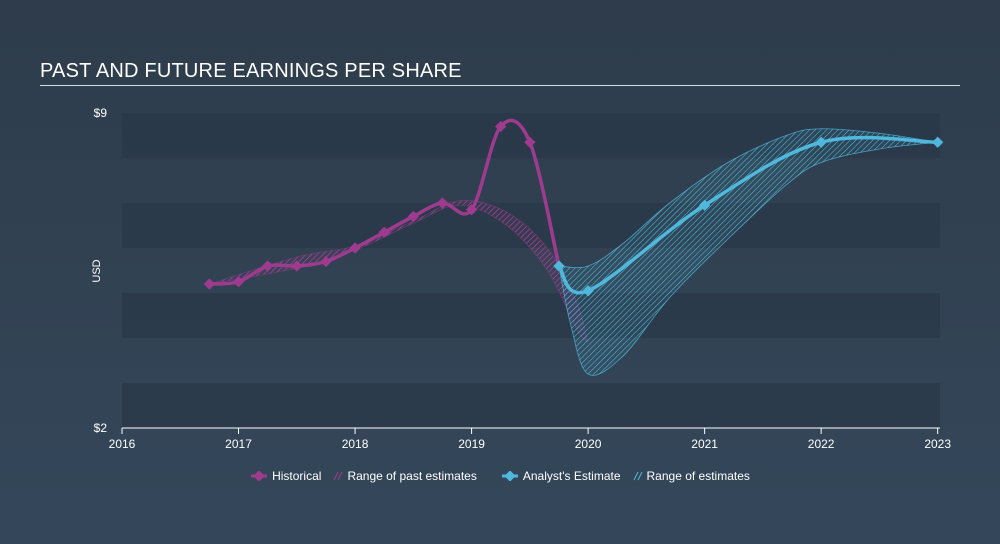  I want to click on axes, so click(530, 430).